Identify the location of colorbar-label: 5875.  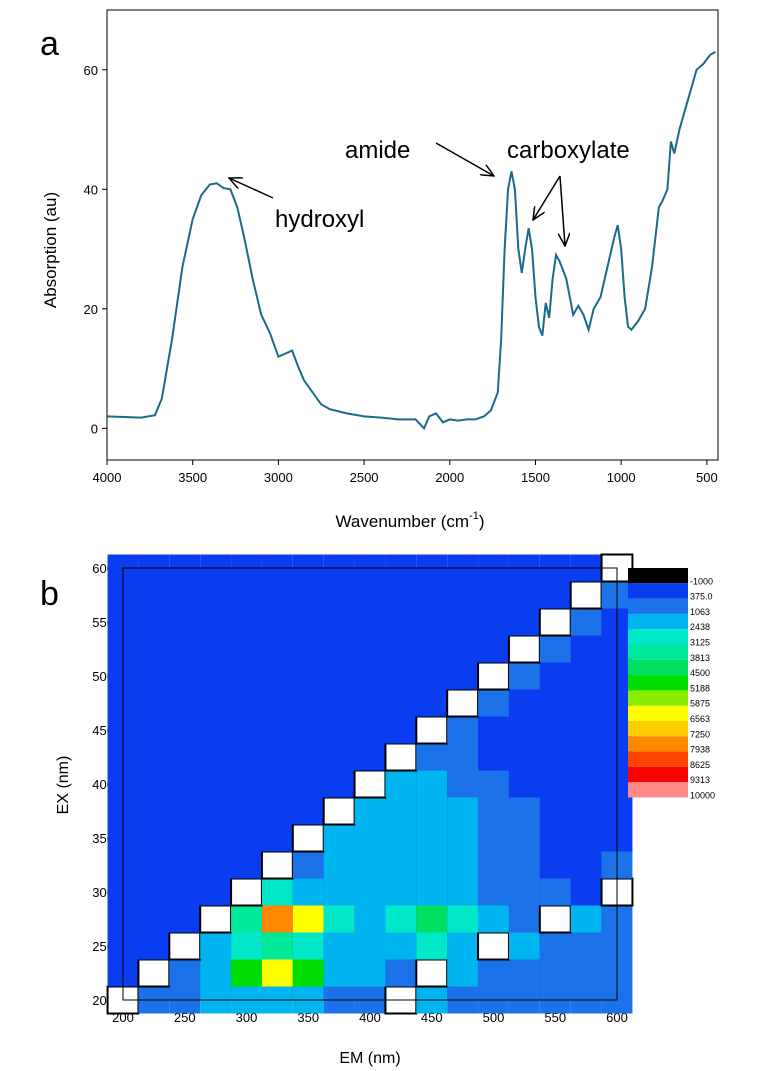
(700, 704).